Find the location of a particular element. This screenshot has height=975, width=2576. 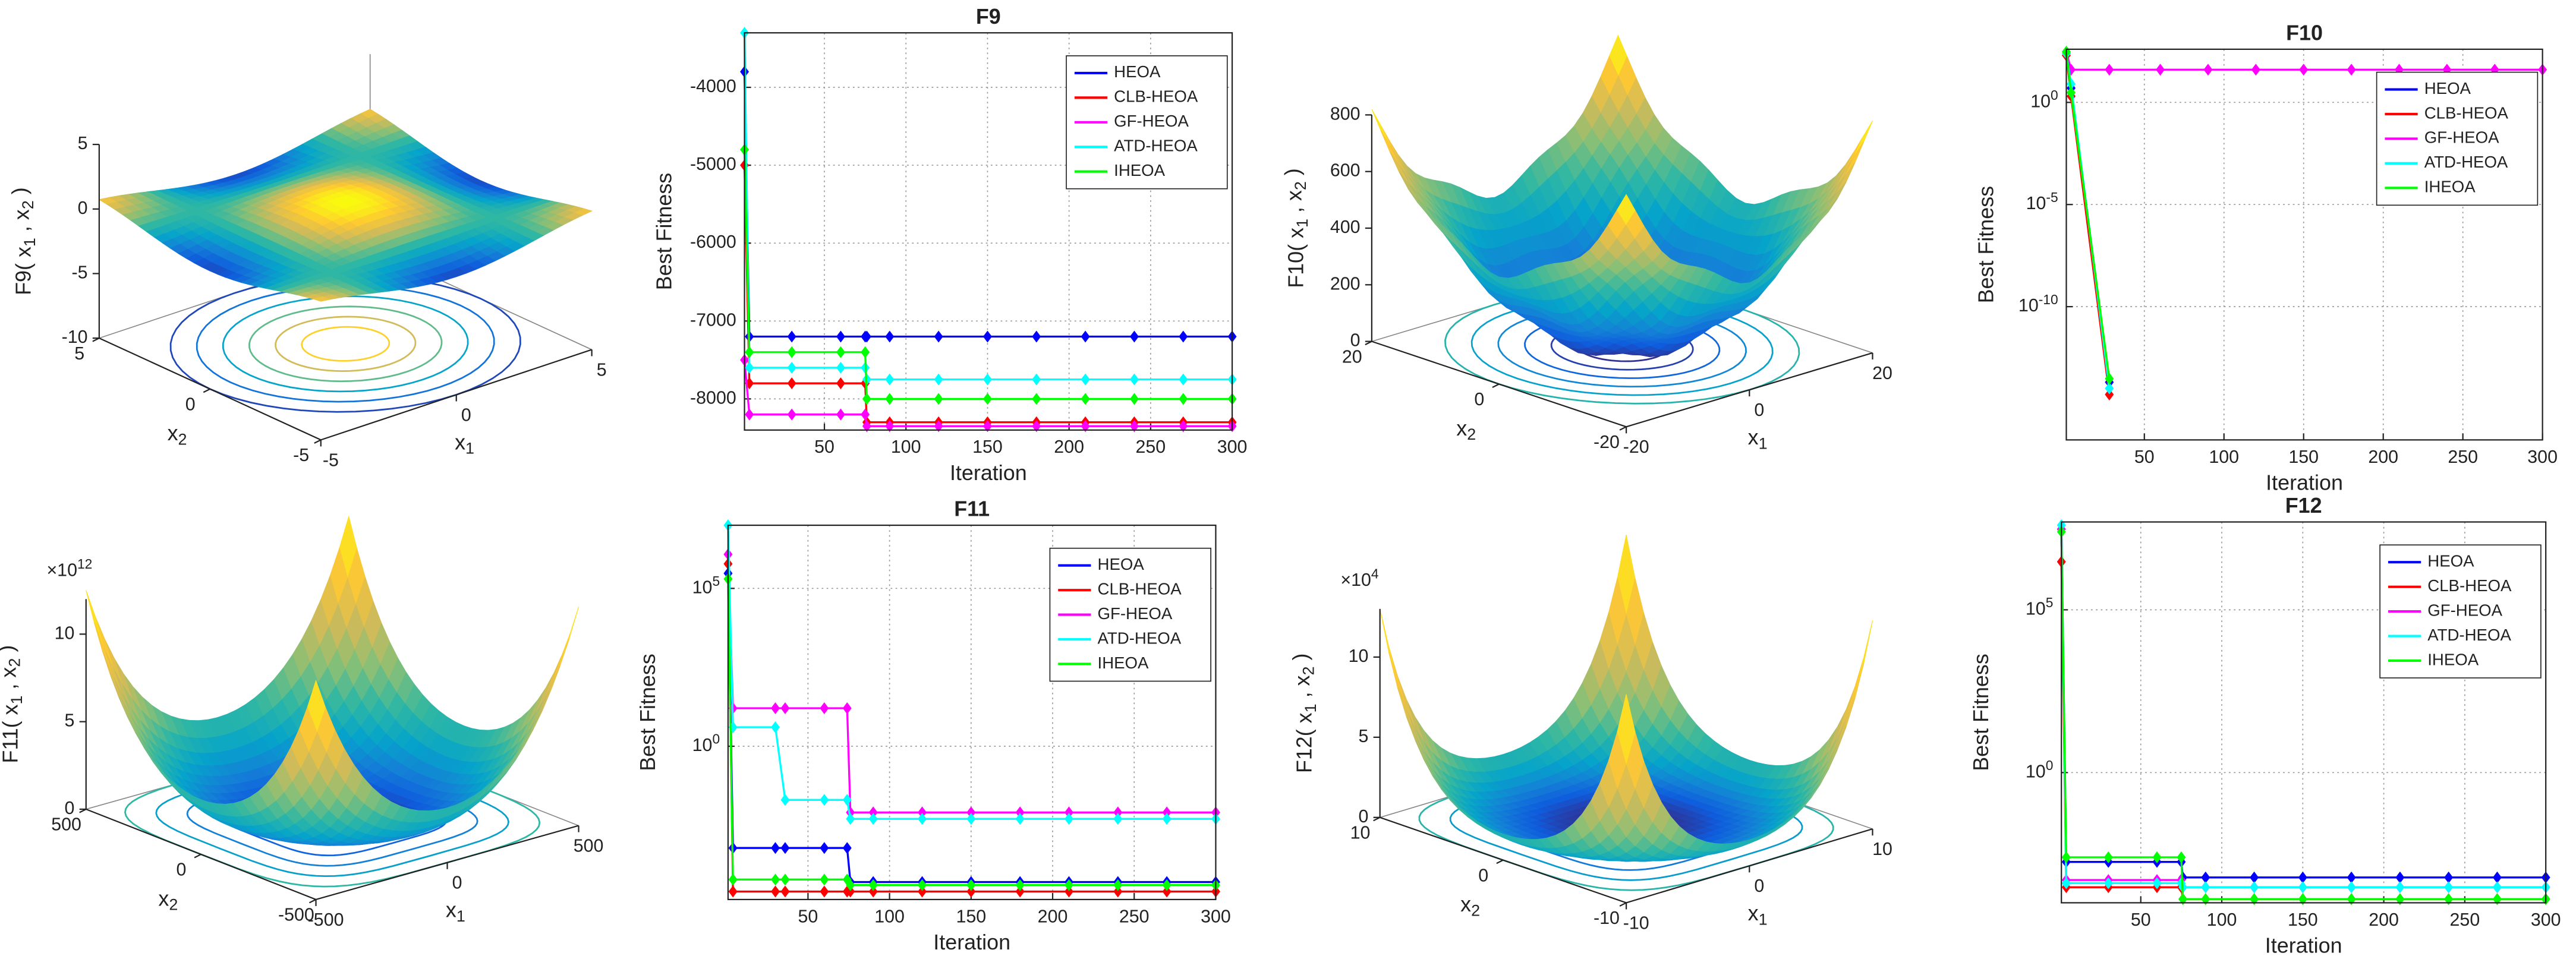

chart-title: F12 is located at coordinates (2303, 505).